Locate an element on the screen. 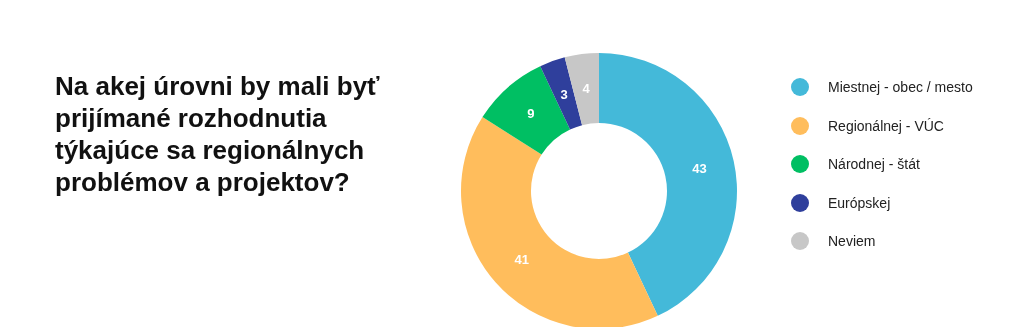 Image resolution: width=1024 pixels, height=327 pixels. data-label: 3 is located at coordinates (564, 94).